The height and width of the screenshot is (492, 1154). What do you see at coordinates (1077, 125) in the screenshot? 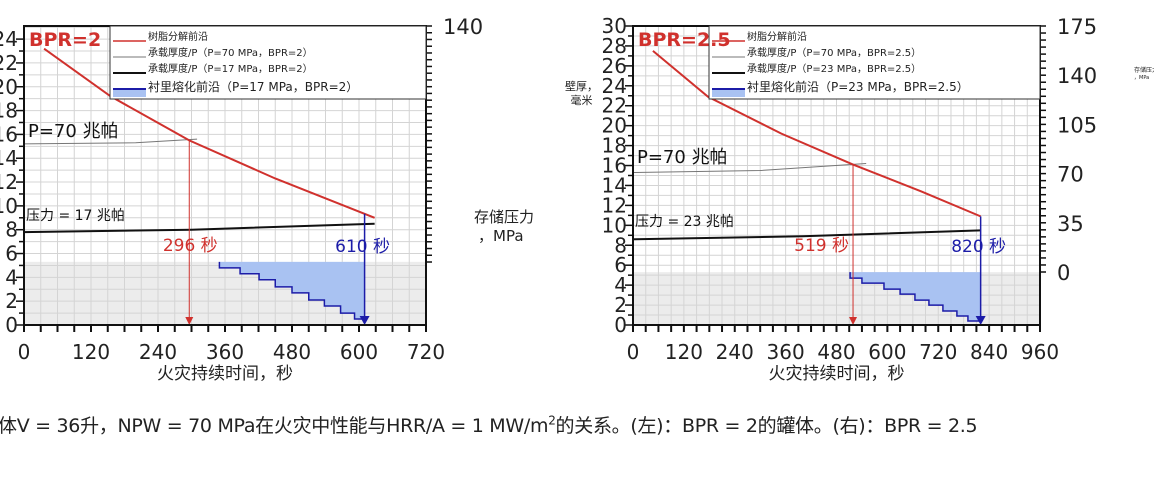
I see `y2-tick-label: 105` at bounding box center [1077, 125].